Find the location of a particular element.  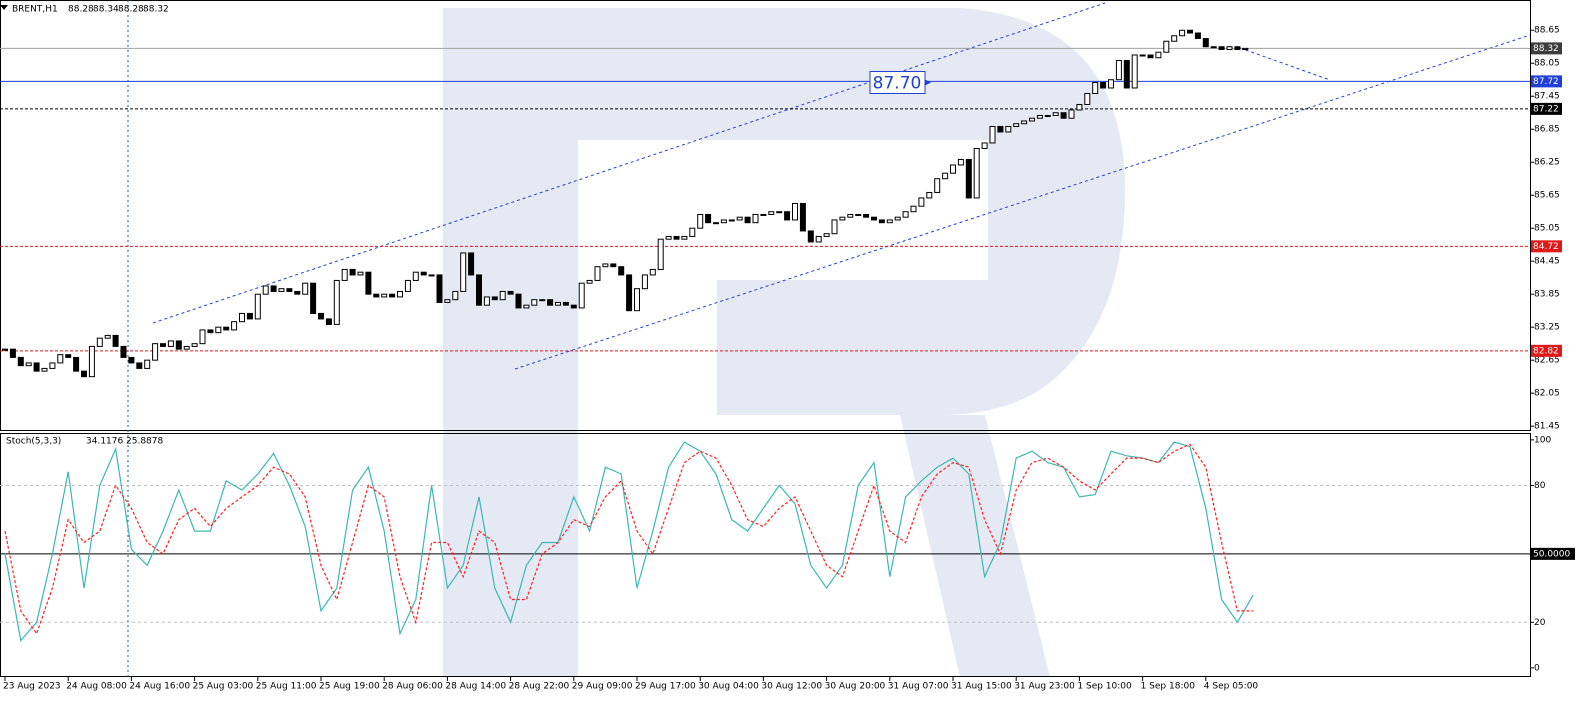

y-tick-label: 82.05 is located at coordinates (1547, 394).